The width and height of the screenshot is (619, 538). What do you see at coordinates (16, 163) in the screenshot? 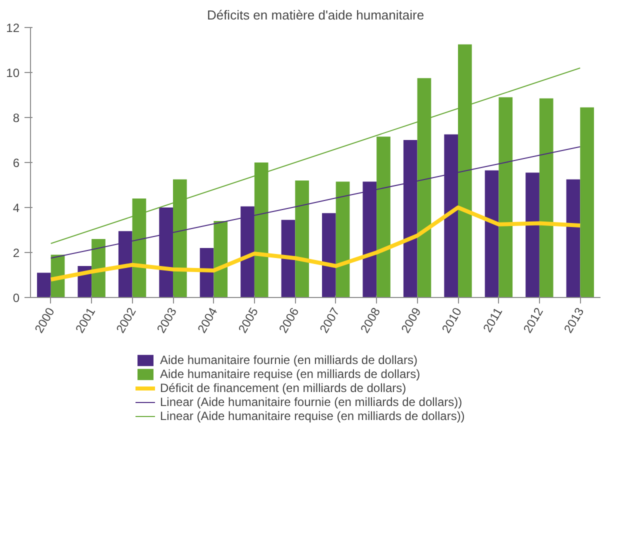
I see `y-tick-label: 6` at bounding box center [16, 163].